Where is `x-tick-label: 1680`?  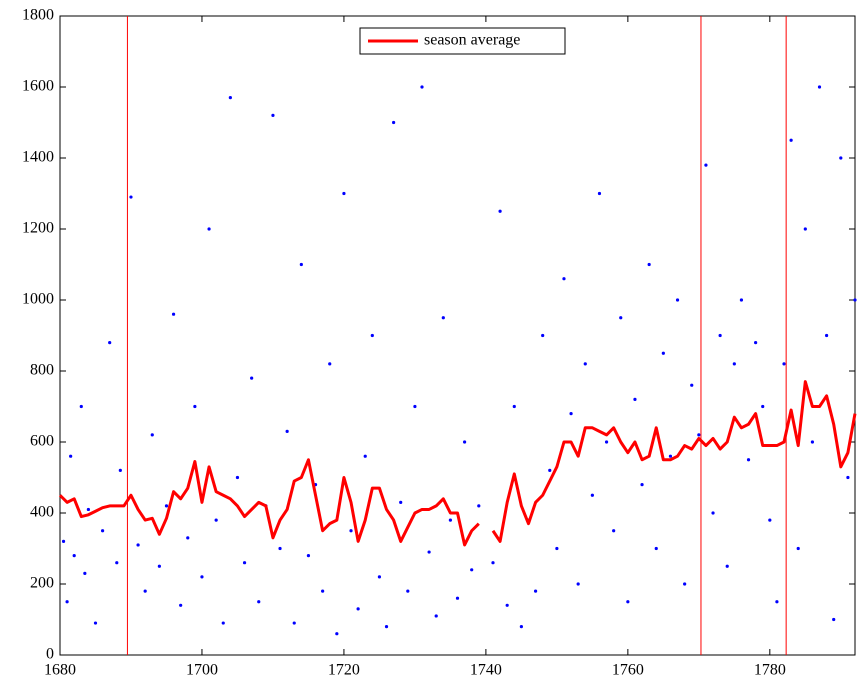
x-tick-label: 1680 is located at coordinates (60, 670).